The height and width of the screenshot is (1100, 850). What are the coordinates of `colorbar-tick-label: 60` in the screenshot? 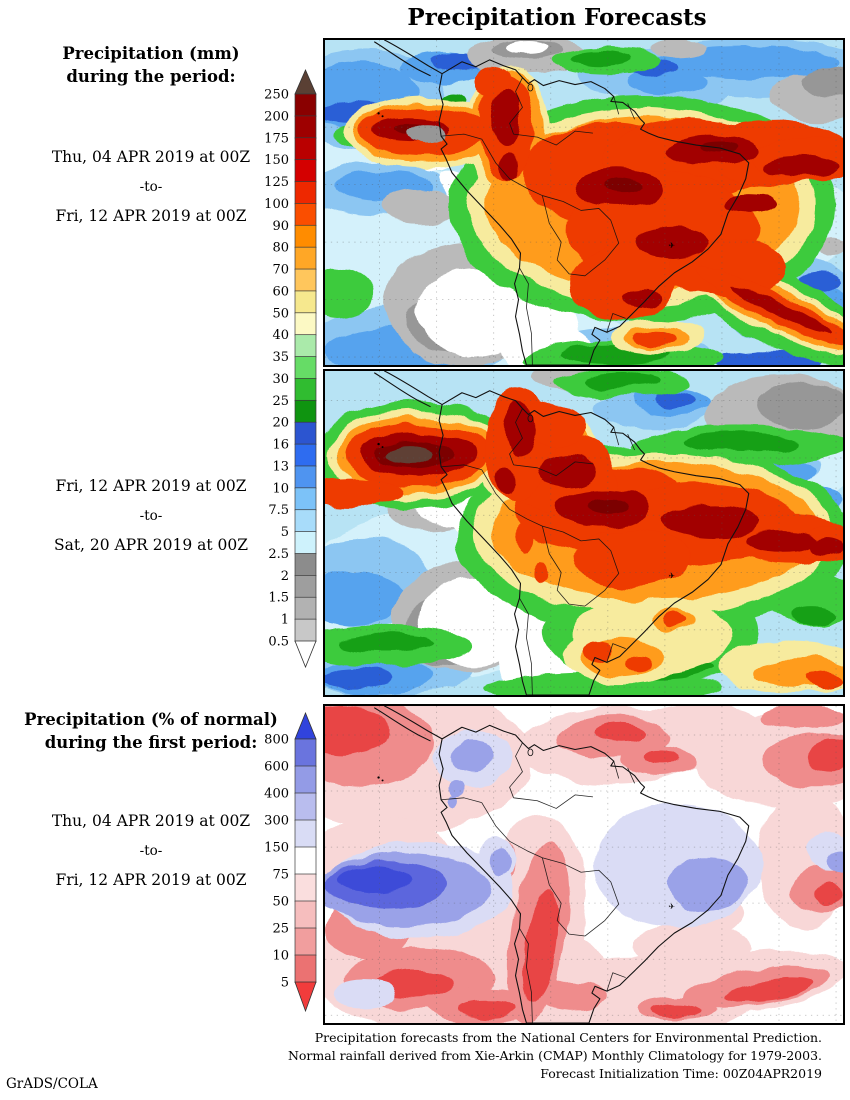 It's located at (280, 291).